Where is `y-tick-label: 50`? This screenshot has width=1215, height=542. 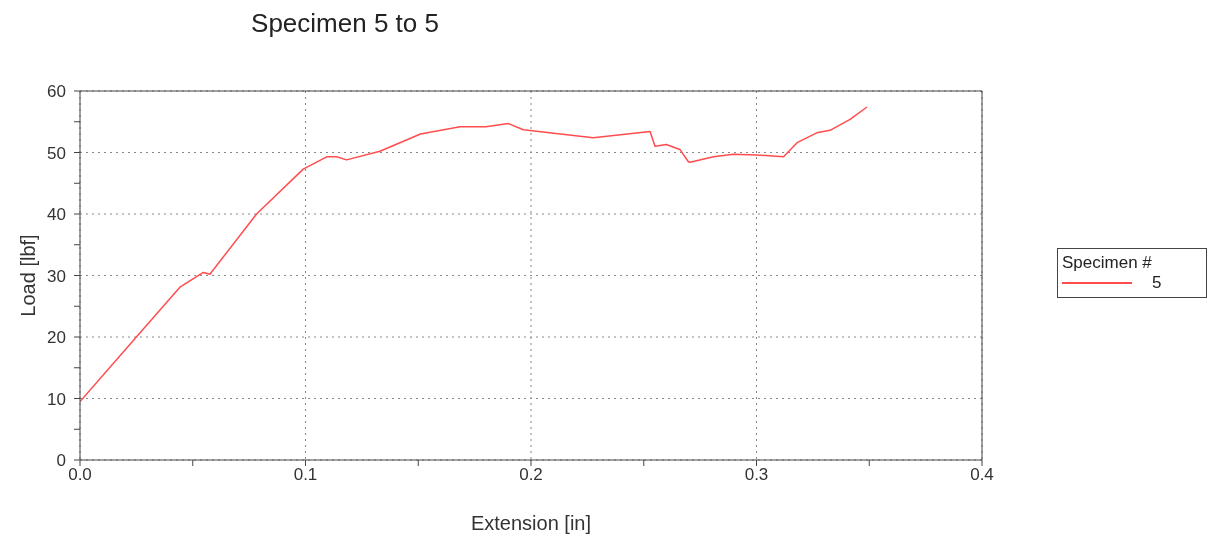 y-tick-label: 50 is located at coordinates (56, 153).